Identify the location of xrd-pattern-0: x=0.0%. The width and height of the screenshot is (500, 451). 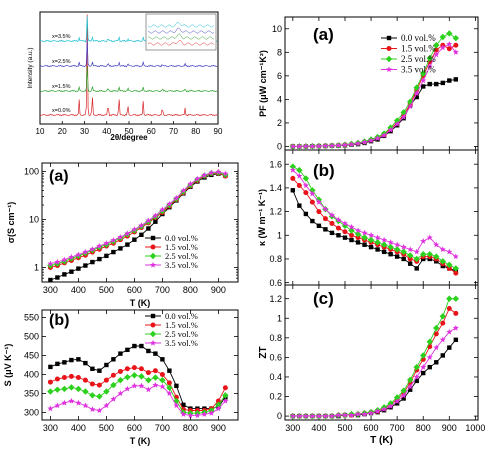
(128, 65).